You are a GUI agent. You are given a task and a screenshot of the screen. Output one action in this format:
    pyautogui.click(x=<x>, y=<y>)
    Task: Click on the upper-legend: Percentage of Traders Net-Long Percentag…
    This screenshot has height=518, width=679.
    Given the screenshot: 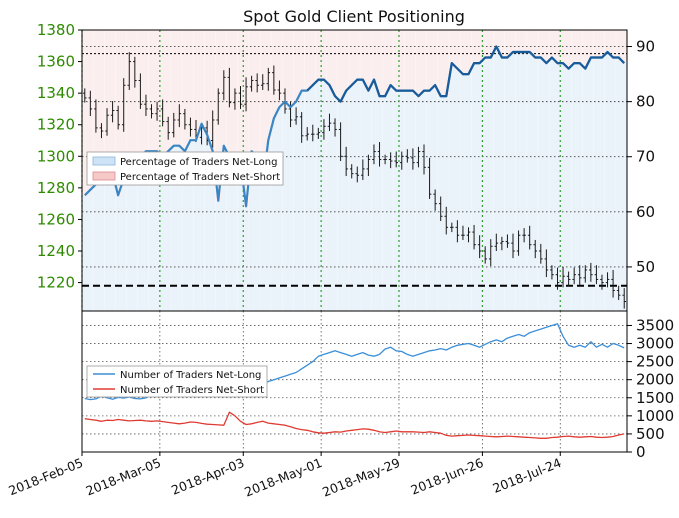 What is the action you would take?
    pyautogui.click(x=185, y=168)
    